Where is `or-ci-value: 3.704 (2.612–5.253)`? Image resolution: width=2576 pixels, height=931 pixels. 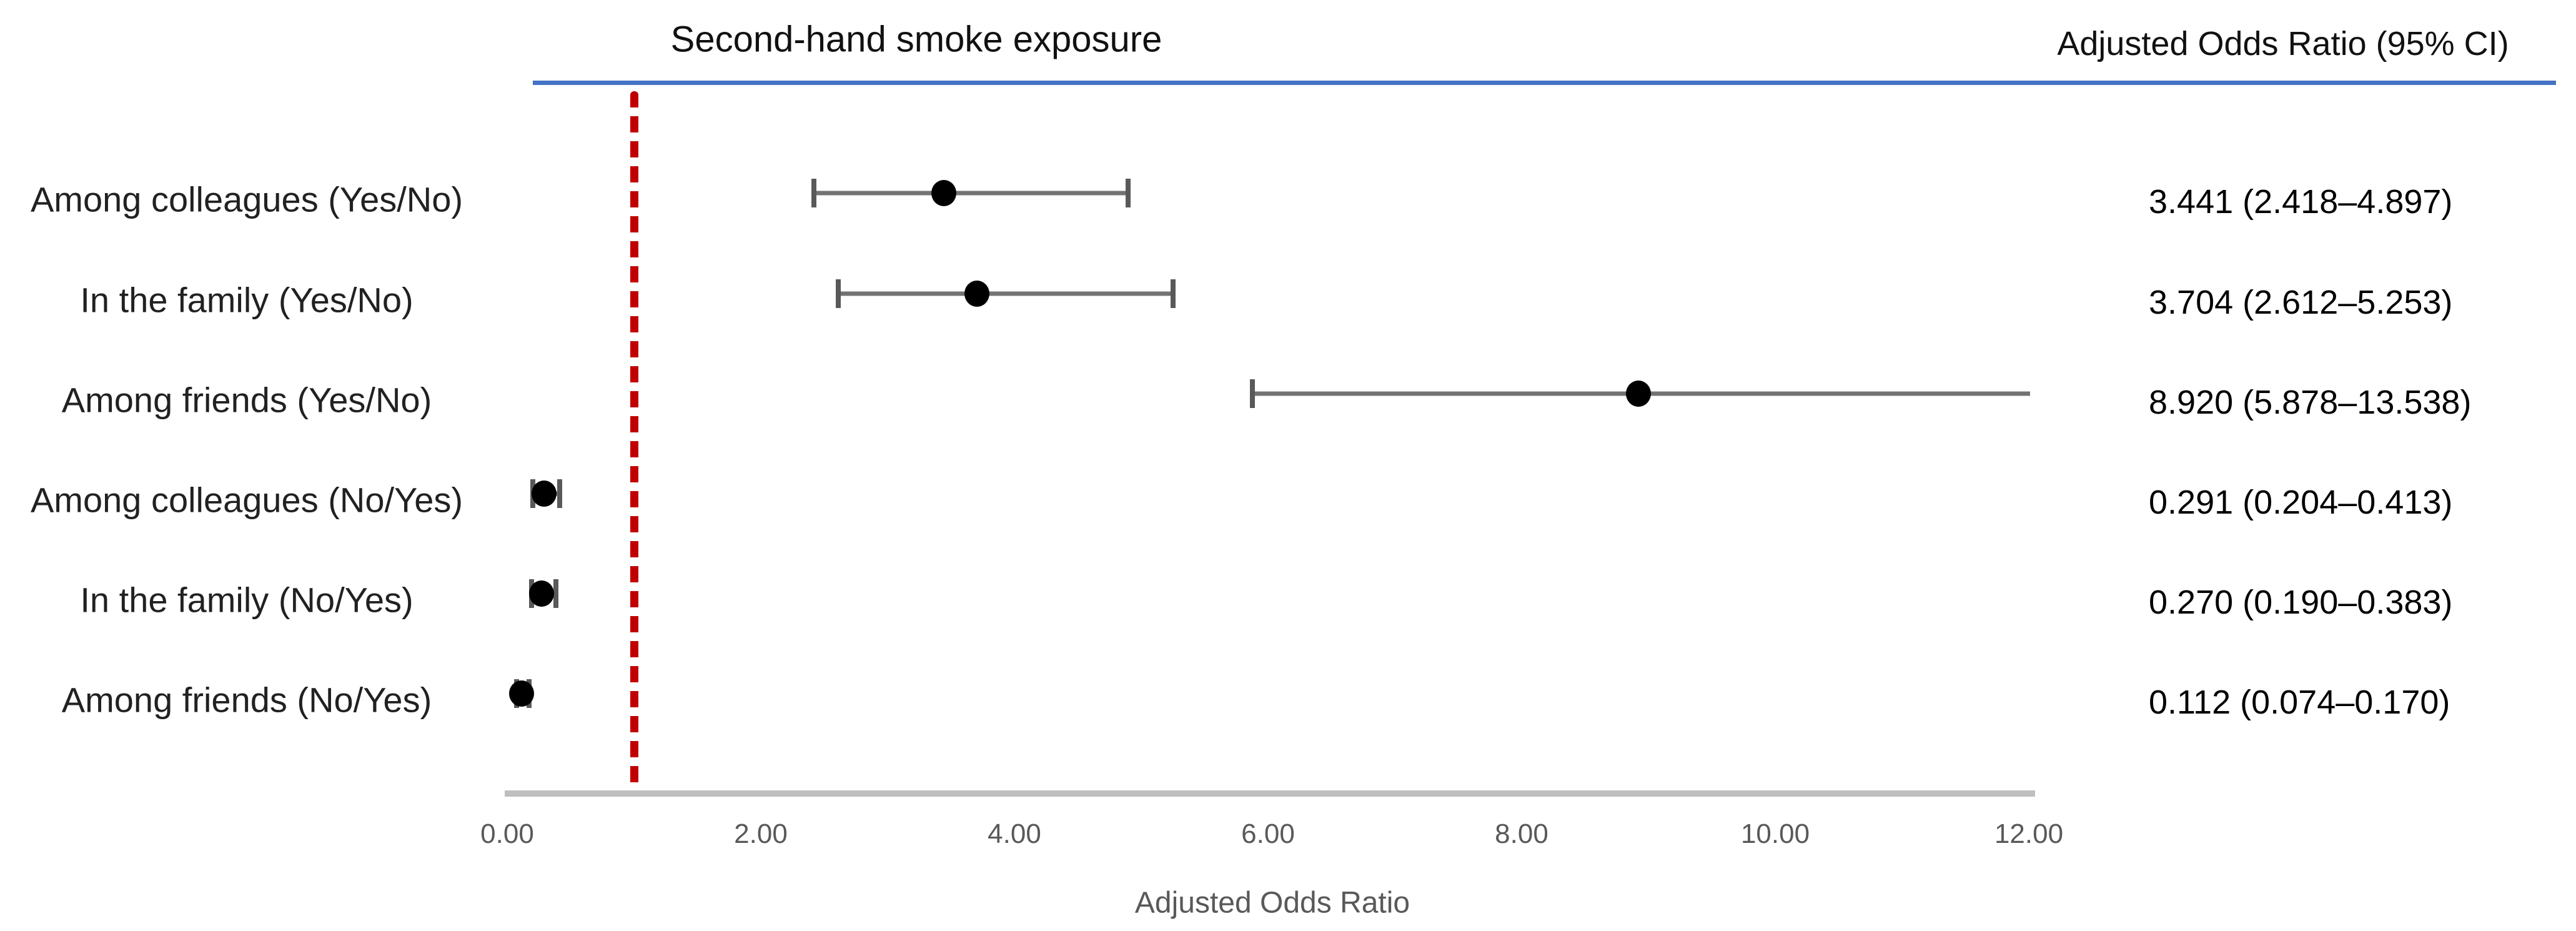
or-ci-value: 3.704 (2.612–5.253) is located at coordinates (2301, 302).